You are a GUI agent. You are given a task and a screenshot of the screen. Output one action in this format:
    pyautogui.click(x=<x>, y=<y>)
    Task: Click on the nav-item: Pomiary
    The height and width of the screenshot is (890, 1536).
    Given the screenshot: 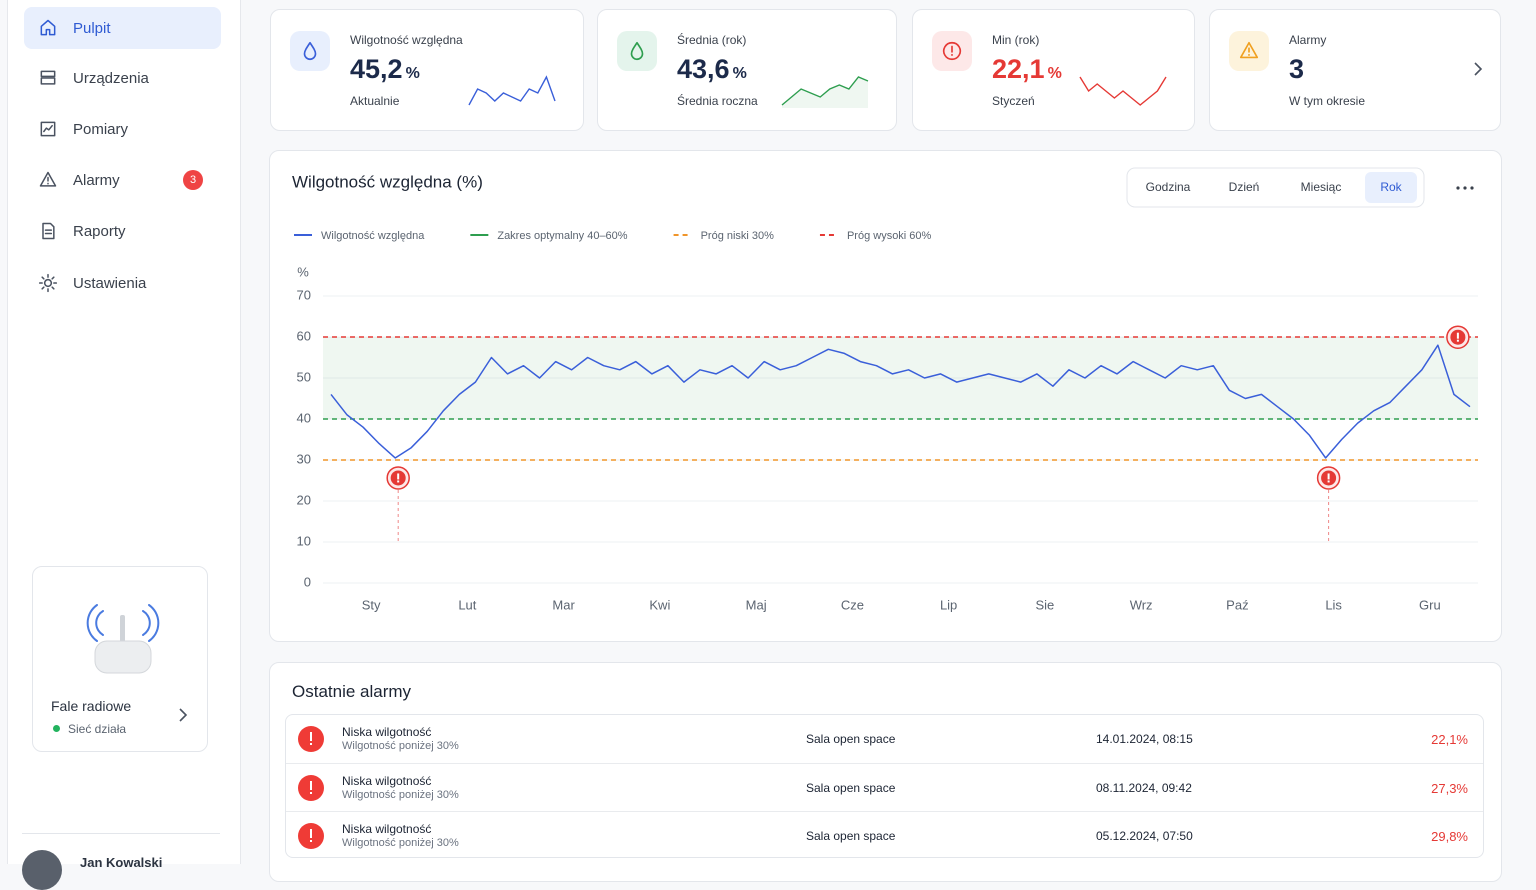 What is the action you would take?
    pyautogui.click(x=122, y=129)
    